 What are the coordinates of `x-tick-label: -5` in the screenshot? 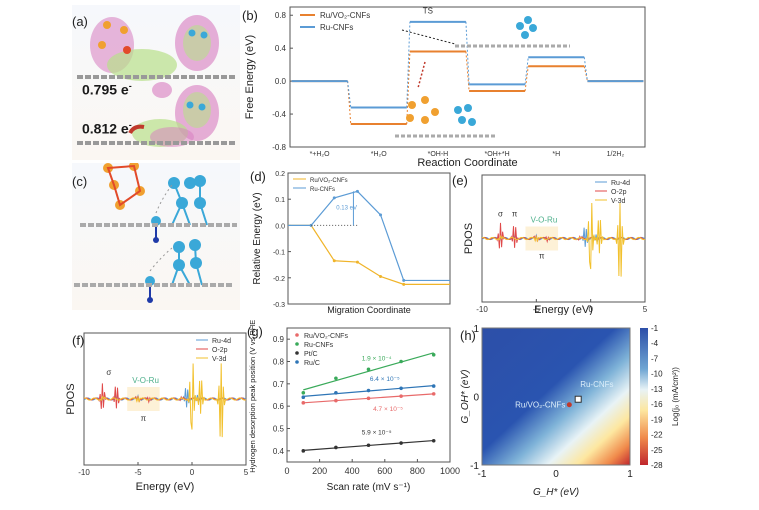 It's located at (537, 309).